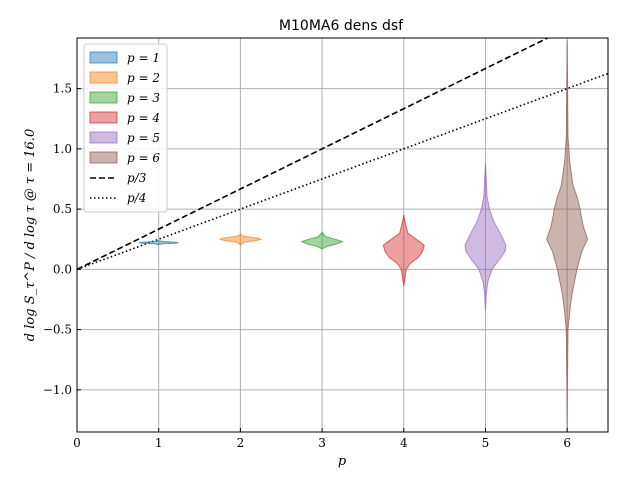 Image resolution: width=640 pixels, height=480 pixels. I want to click on x-axis-ticks: 0 1 2 3 4 5 6, so click(322, 439).